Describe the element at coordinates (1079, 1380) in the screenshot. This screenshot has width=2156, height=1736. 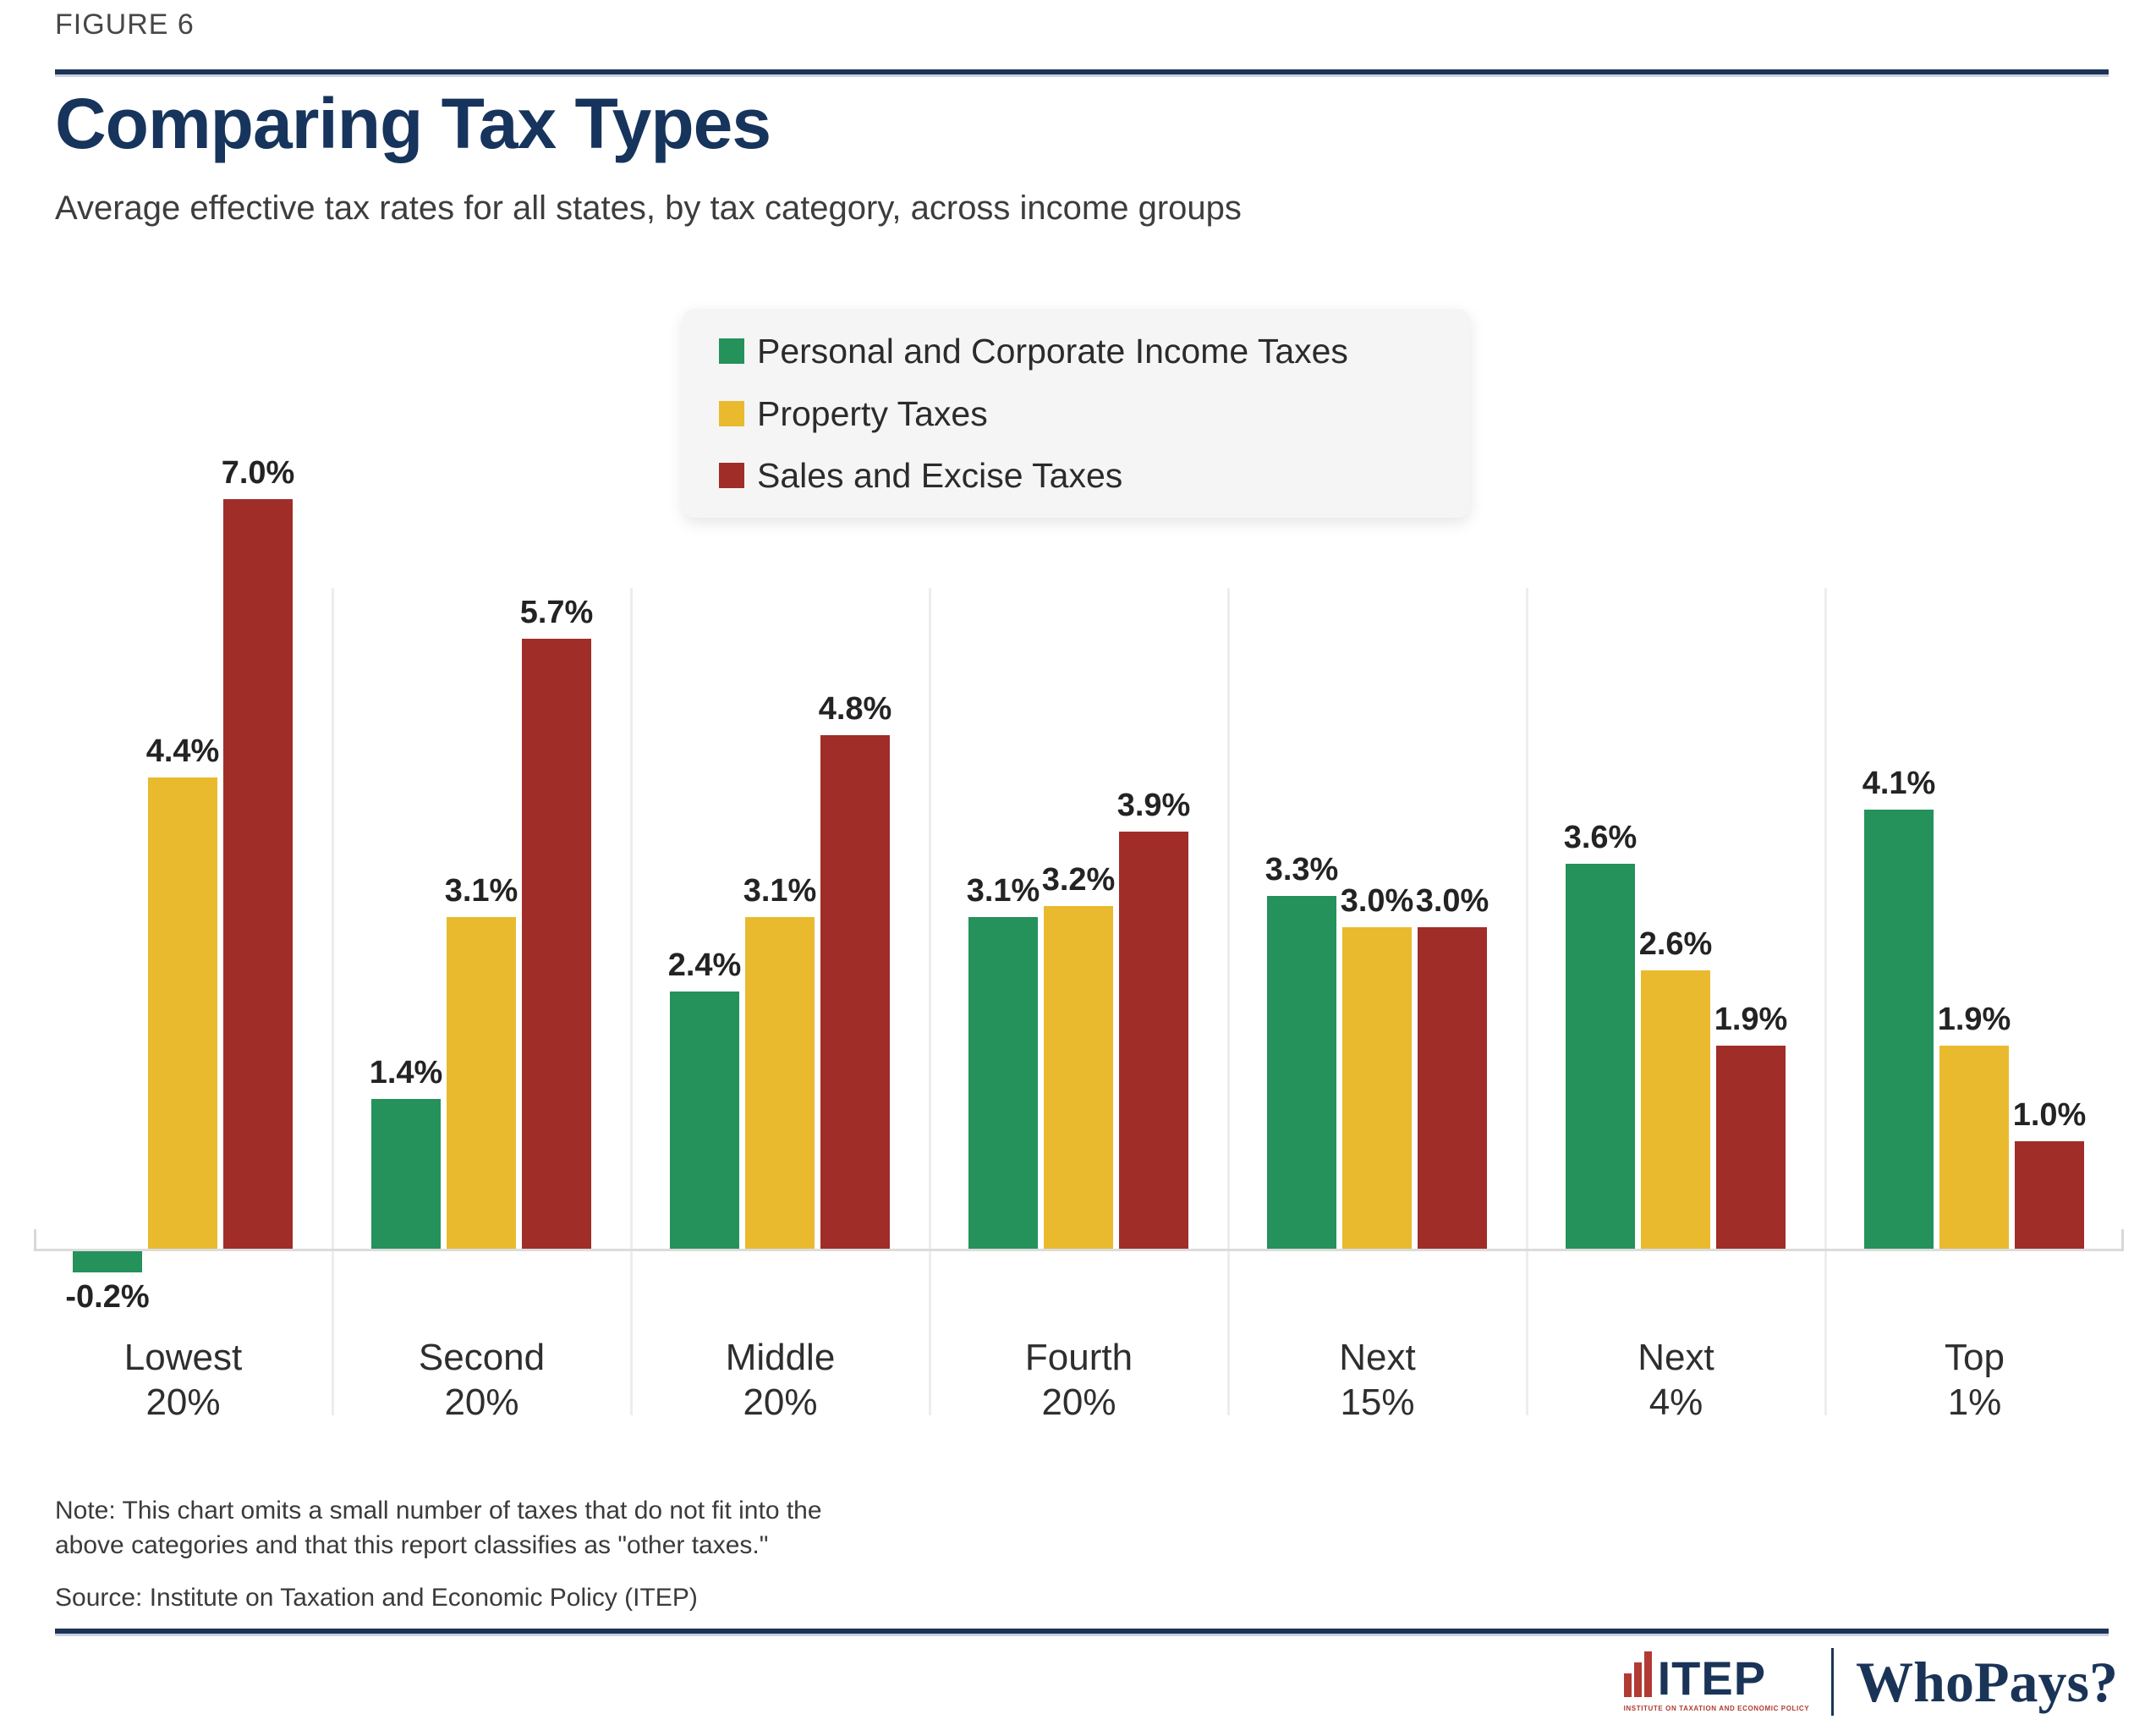
I see `category-label: Fourth 20%` at that location.